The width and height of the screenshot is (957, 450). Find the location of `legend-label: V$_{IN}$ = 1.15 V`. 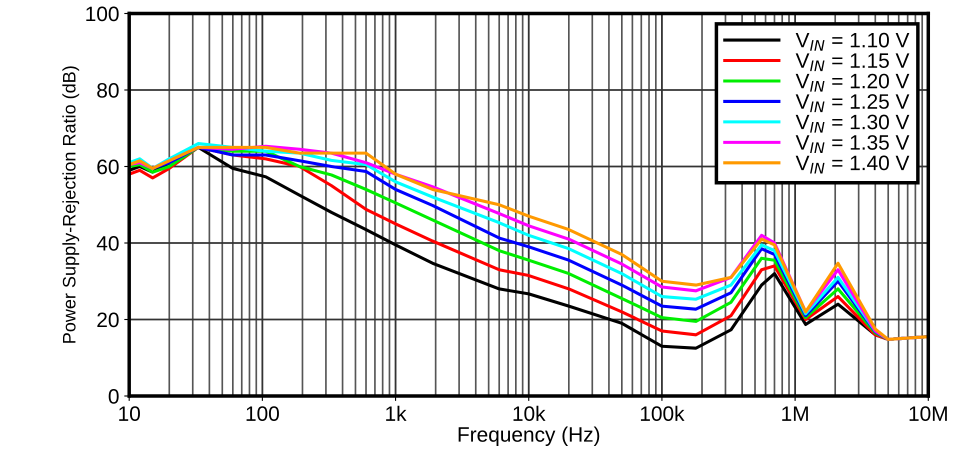

legend-label: V$_{IN}$ = 1.15 V is located at coordinates (853, 62).